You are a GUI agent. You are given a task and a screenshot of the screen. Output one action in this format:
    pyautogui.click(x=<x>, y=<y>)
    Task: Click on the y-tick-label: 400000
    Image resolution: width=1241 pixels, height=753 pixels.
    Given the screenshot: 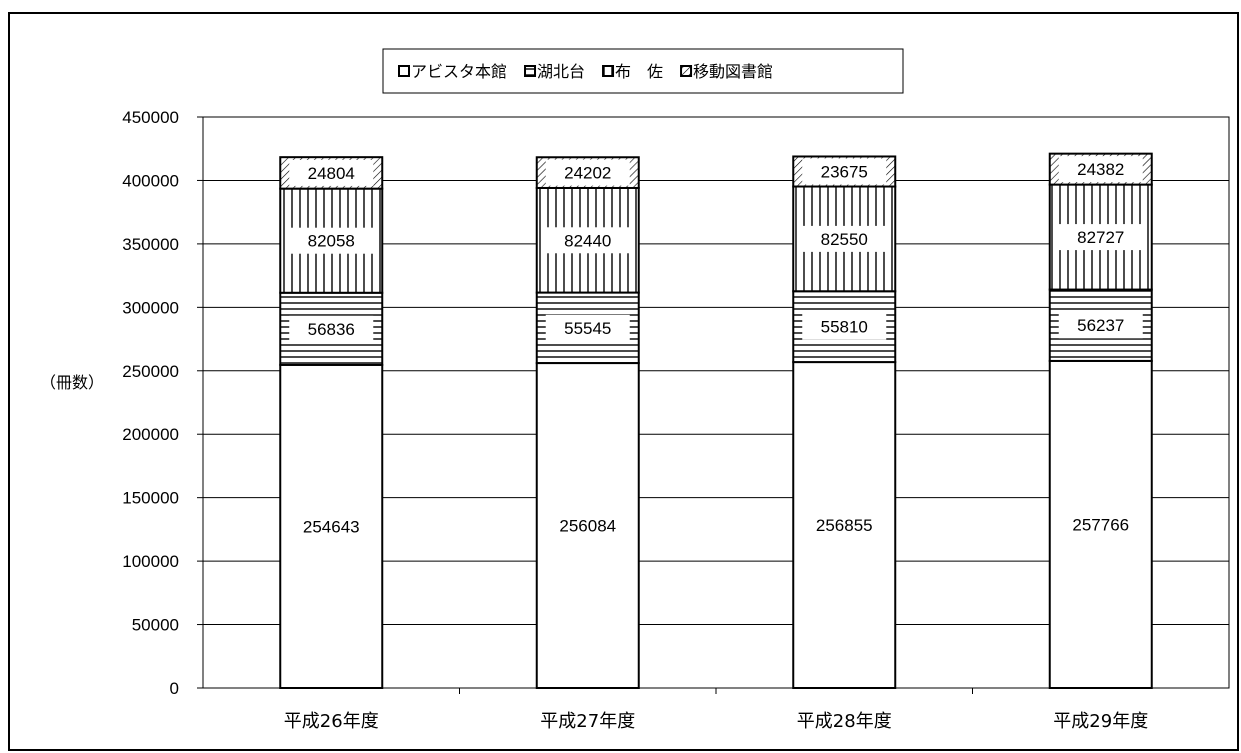 What is the action you would take?
    pyautogui.click(x=150, y=180)
    